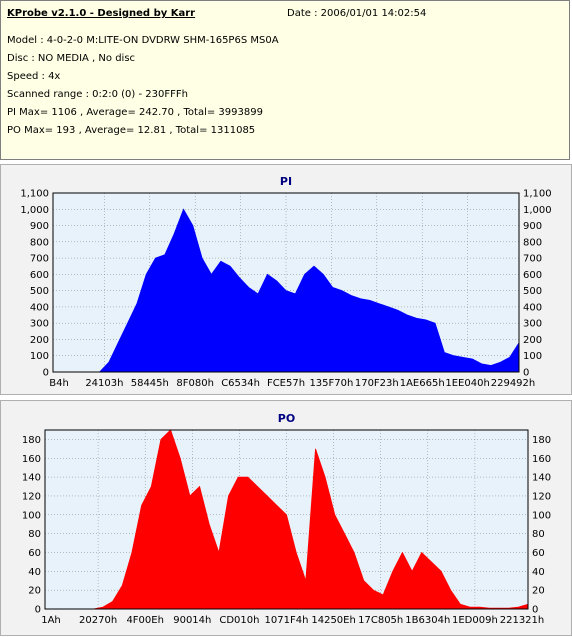 This screenshot has width=572, height=637. Describe the element at coordinates (150, 383) in the screenshot. I see `pi-x-tick: 58445h` at that location.